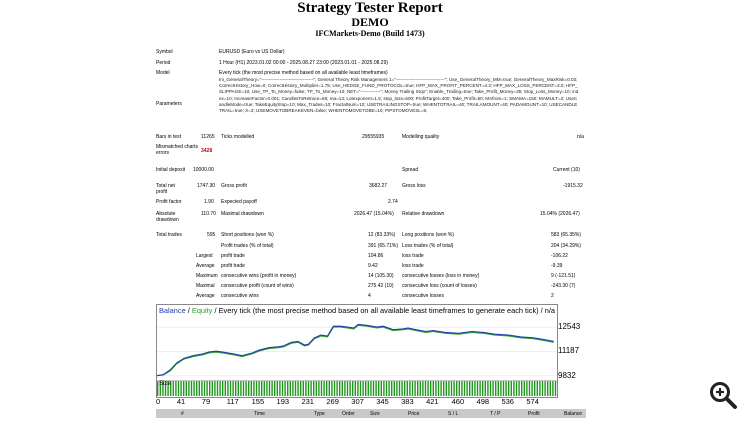 This screenshot has height=422, width=750. I want to click on y-tick-label: 11187, so click(569, 351).